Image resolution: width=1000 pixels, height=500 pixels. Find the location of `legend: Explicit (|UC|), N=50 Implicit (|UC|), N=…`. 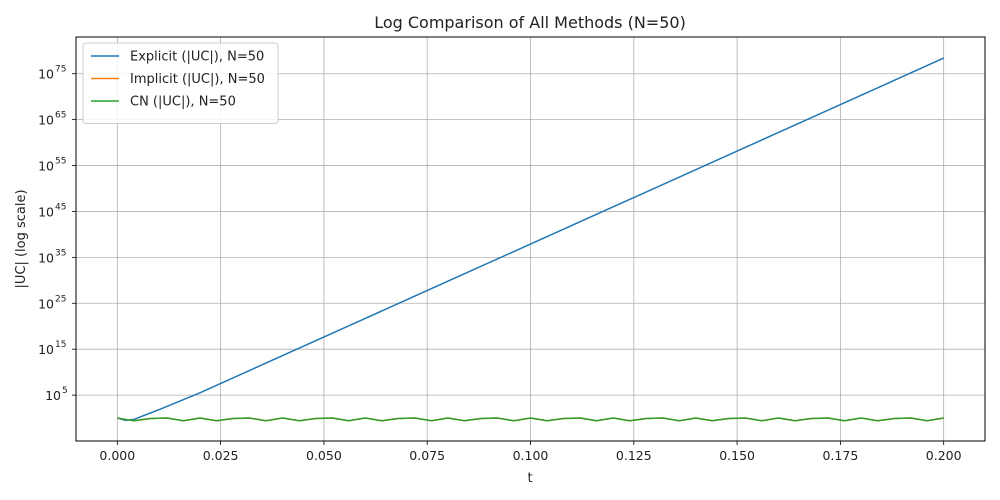

legend: Explicit (|UC|), N=50 Implicit (|UC|), N=… is located at coordinates (180, 83).